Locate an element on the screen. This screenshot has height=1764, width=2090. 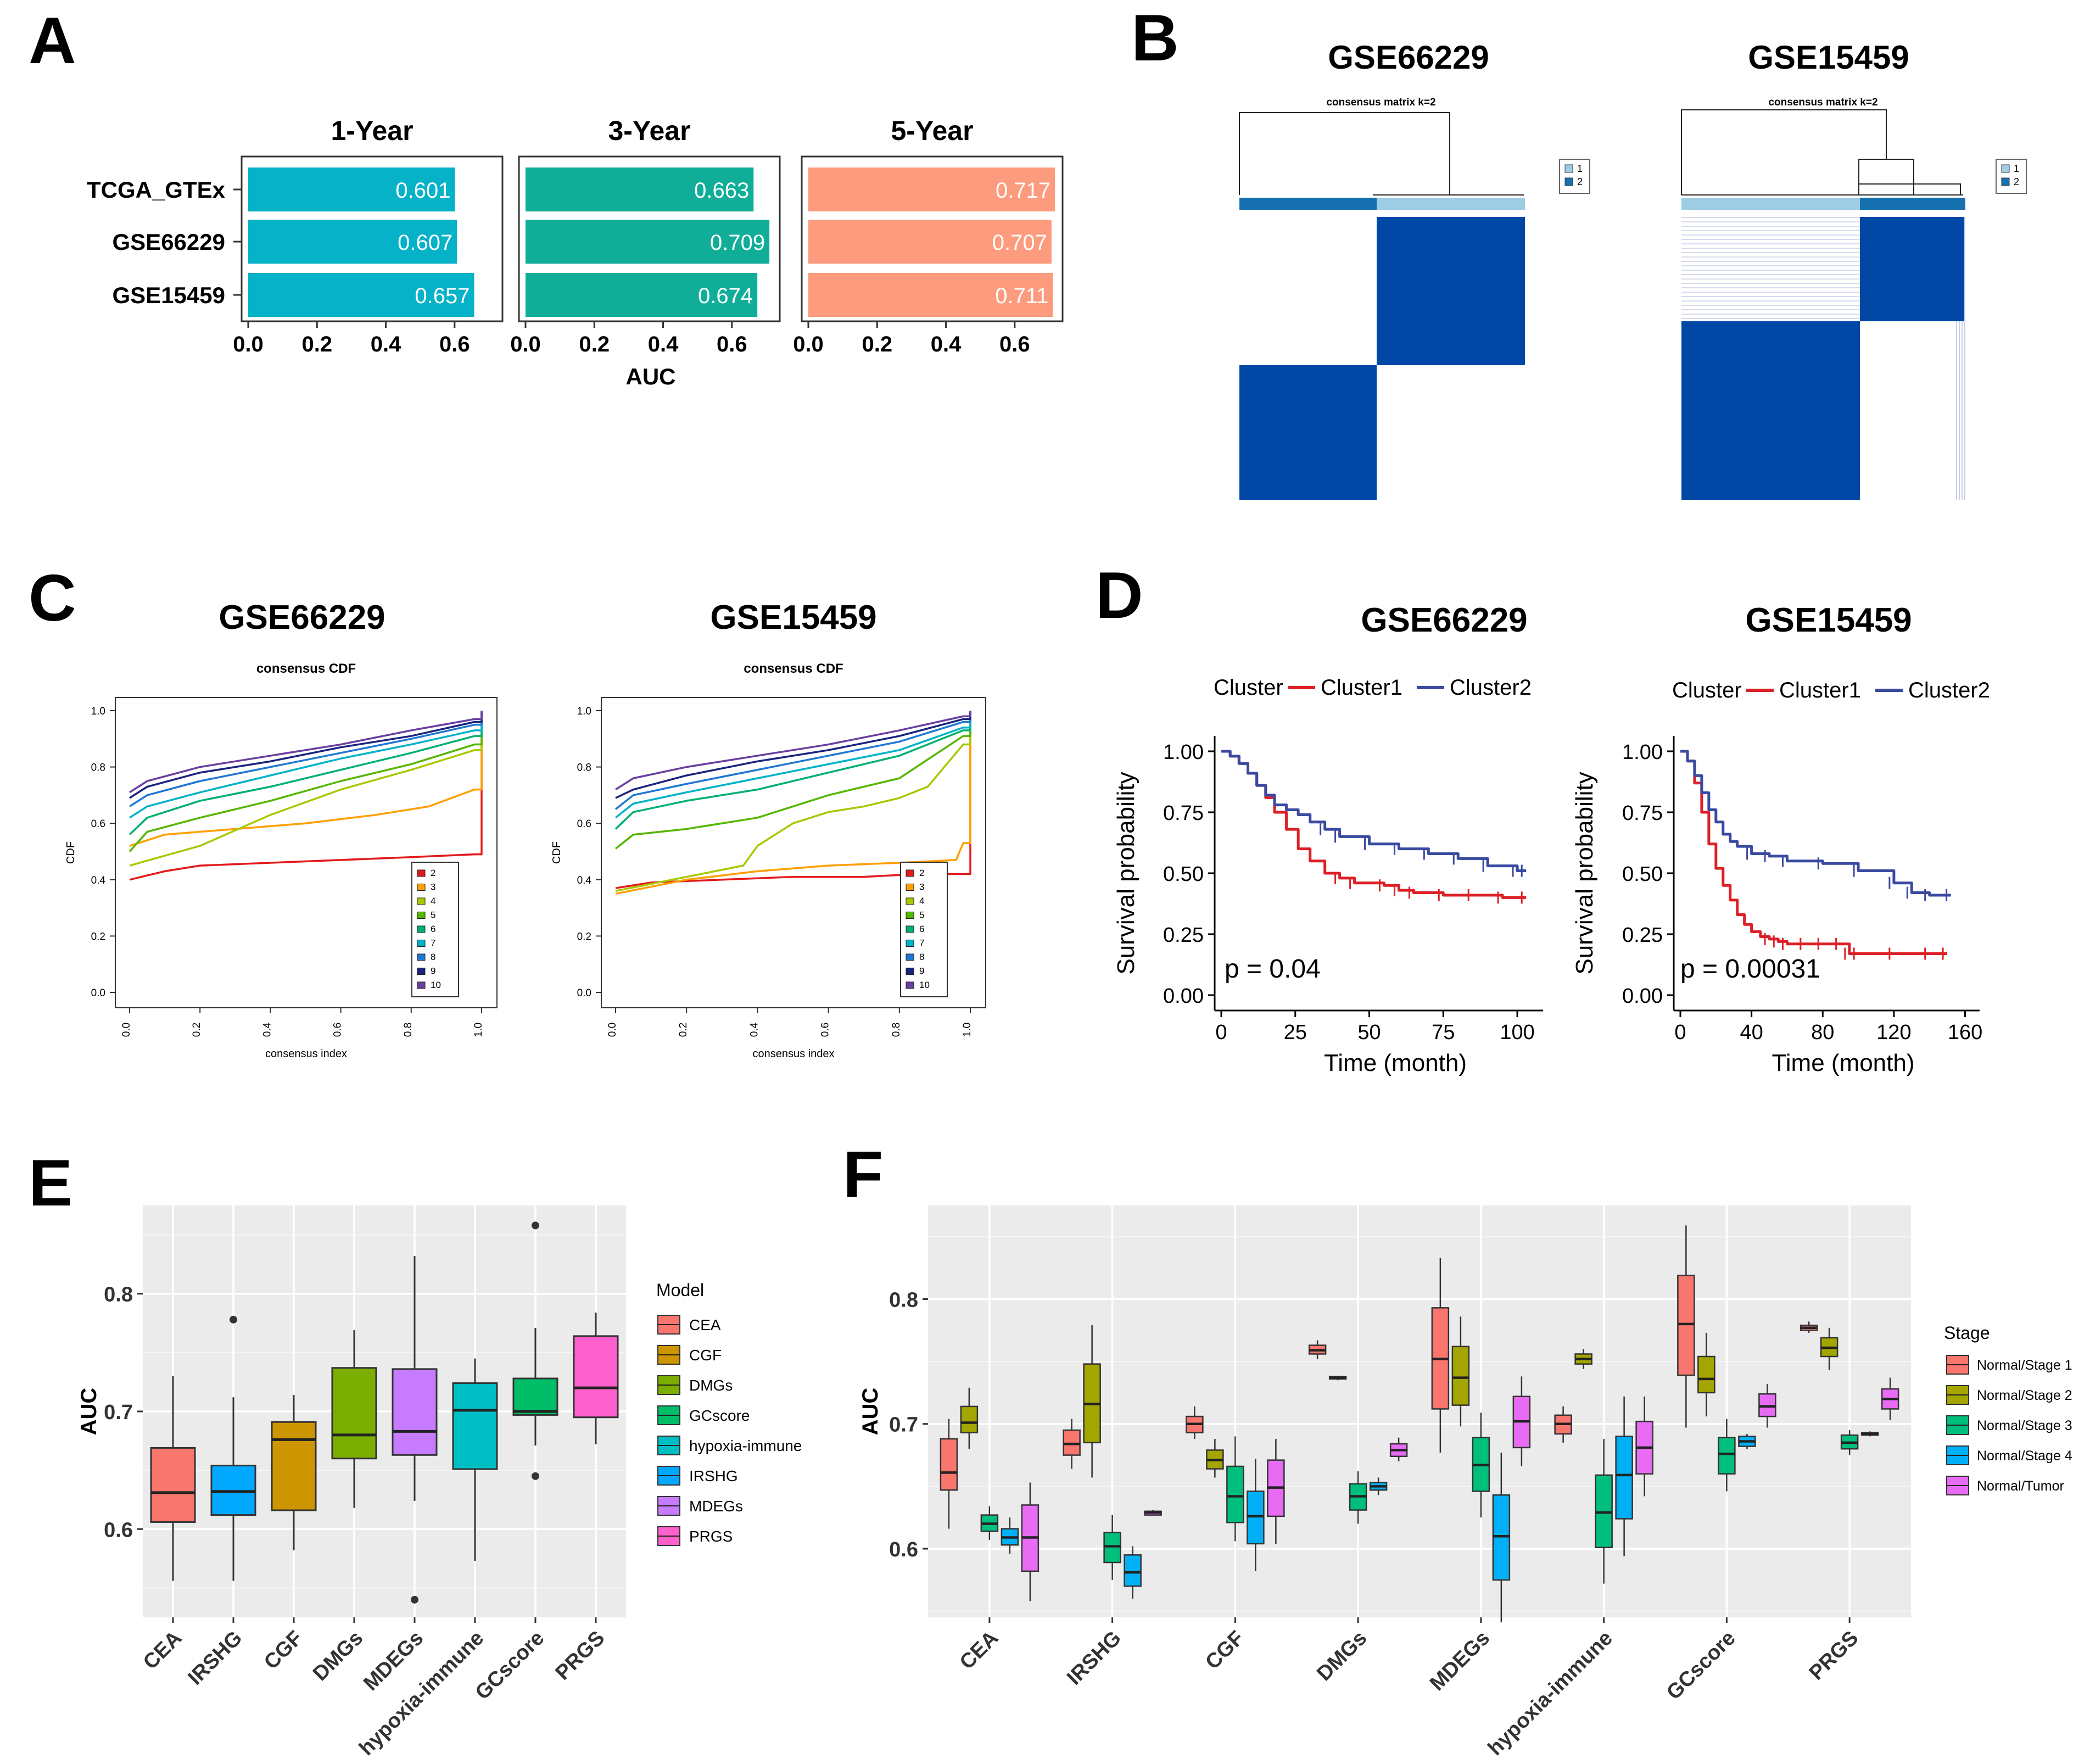
matrix-subtitle: consensus matrix k=2 is located at coordinates (1822, 102).